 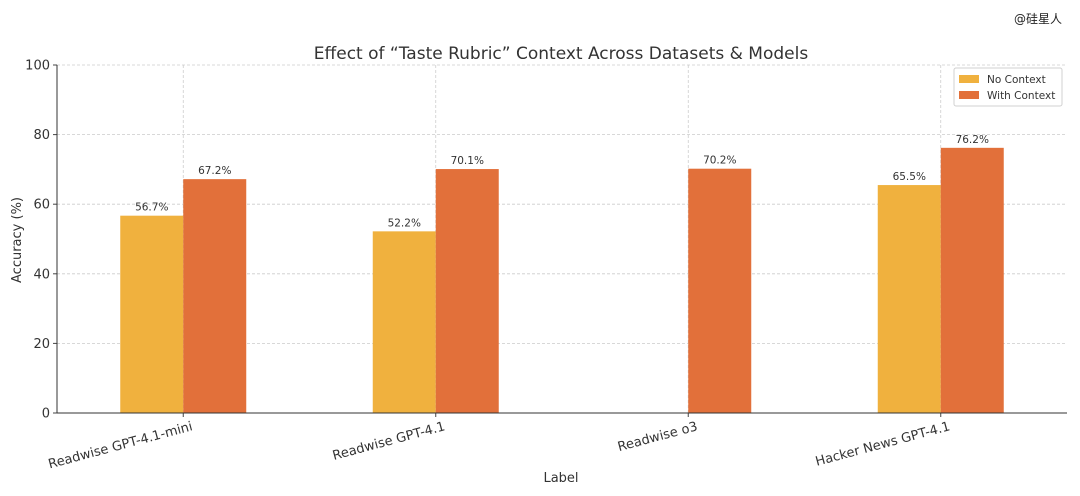 What do you see at coordinates (883, 444) in the screenshot?
I see `x-tick-label: Hacker News GPT-4.1` at bounding box center [883, 444].